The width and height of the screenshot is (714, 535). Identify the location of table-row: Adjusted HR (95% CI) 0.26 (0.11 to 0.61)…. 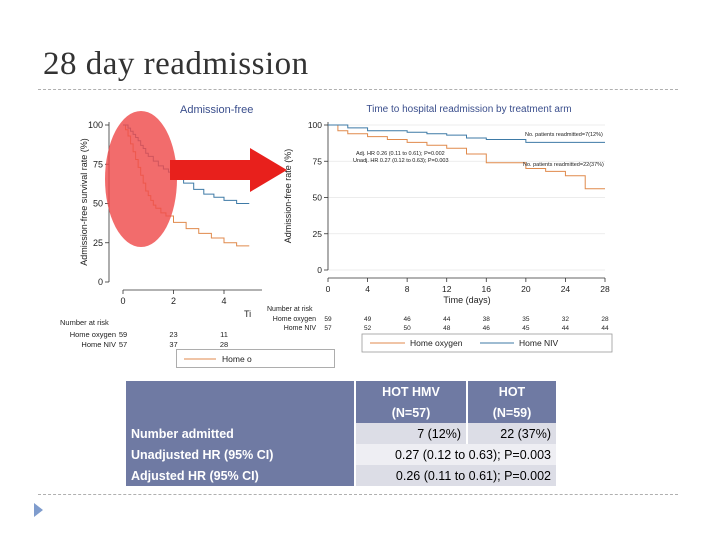
(341, 475).